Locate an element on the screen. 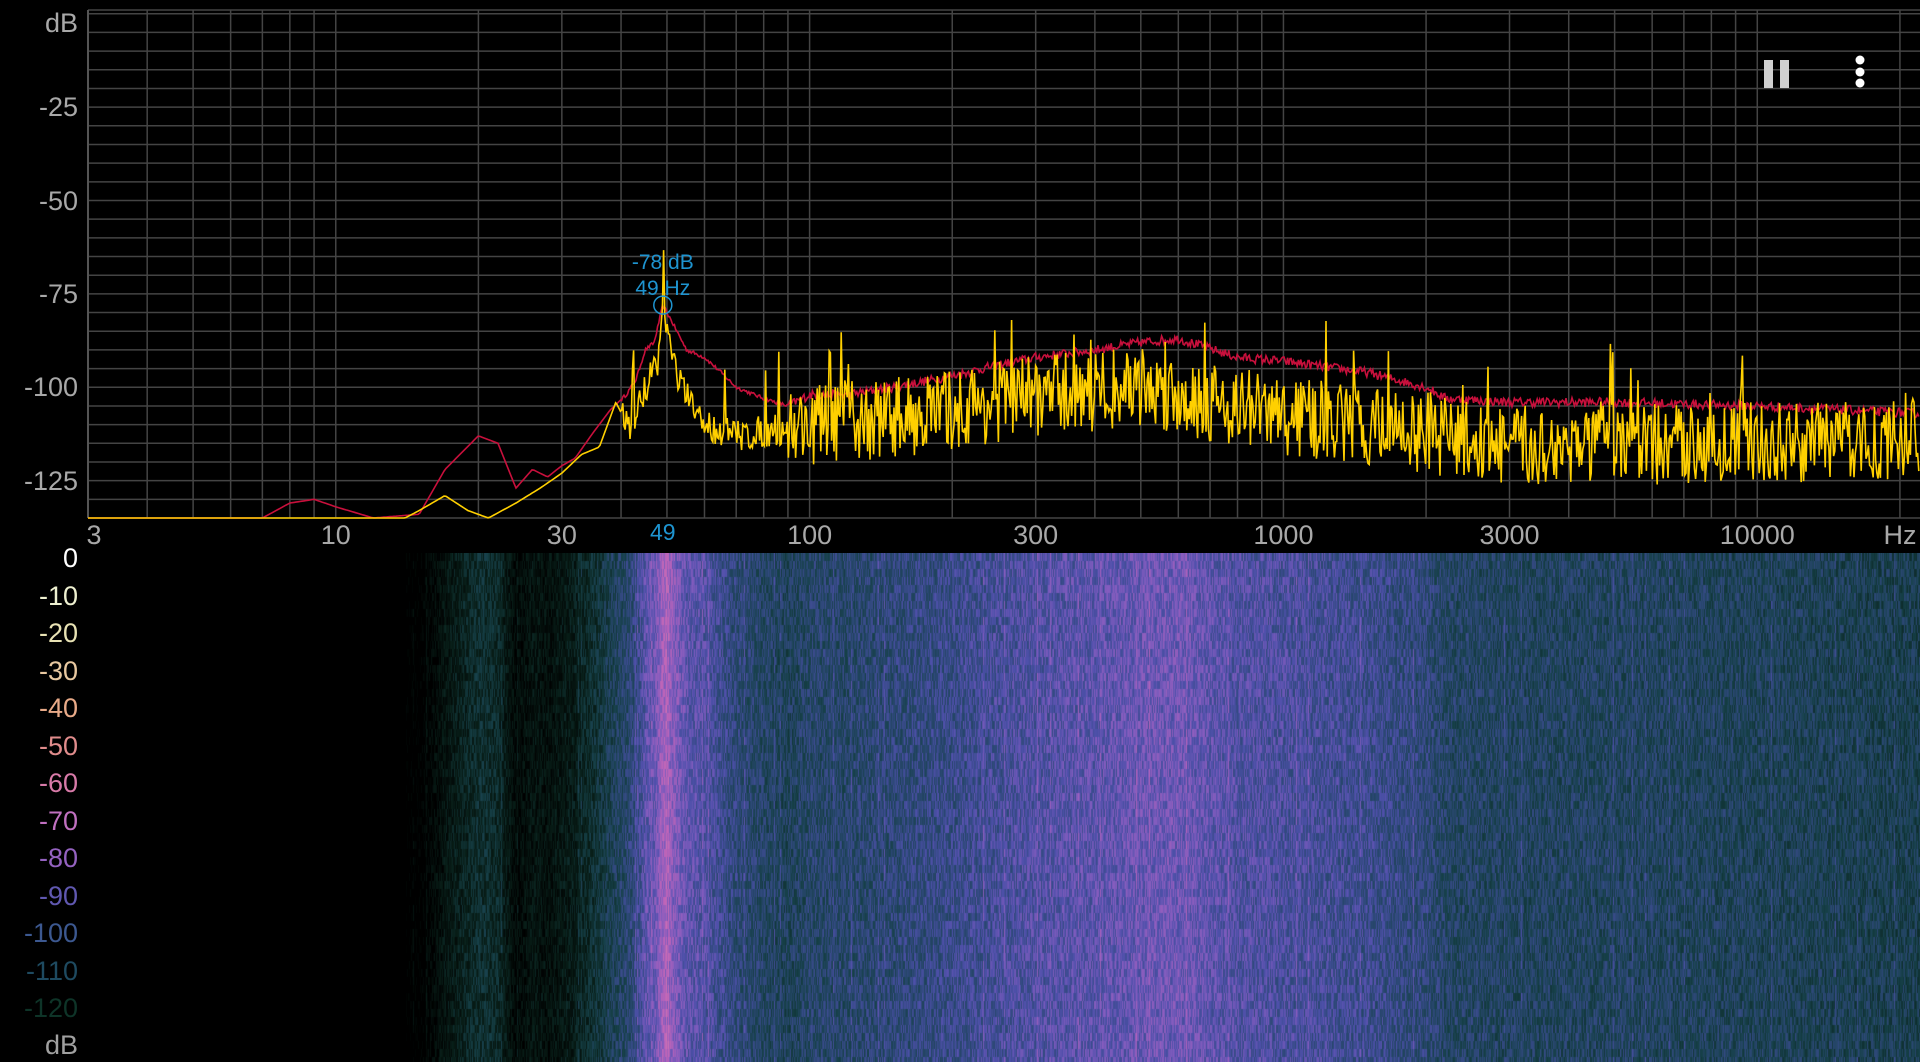 The width and height of the screenshot is (1920, 1062). y-axis-unit: dB is located at coordinates (61, 23).